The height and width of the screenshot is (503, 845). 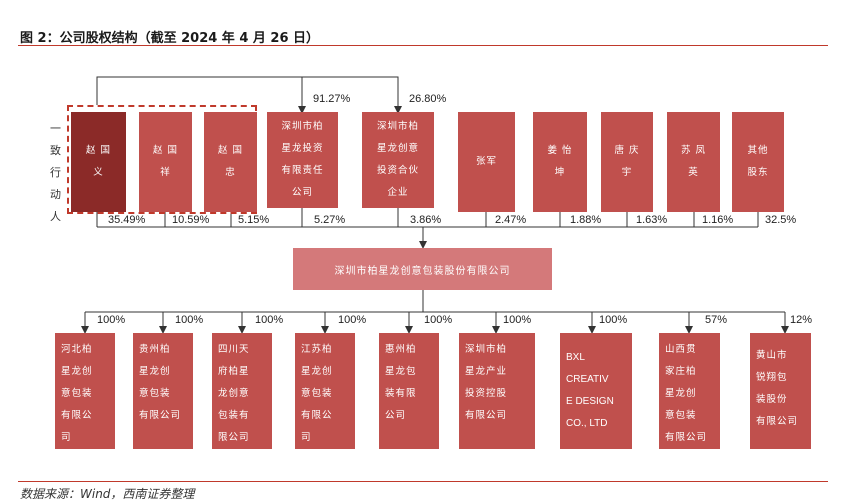 I want to click on pct-shareholder-8: 1.16%, so click(x=718, y=220).